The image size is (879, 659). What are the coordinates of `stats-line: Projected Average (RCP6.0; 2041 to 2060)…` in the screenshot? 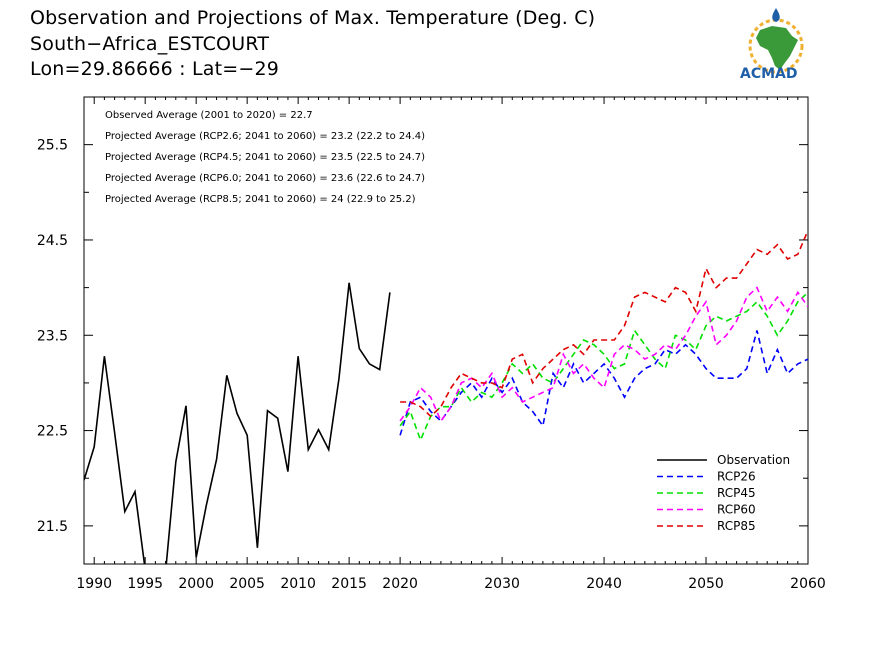 It's located at (265, 178).